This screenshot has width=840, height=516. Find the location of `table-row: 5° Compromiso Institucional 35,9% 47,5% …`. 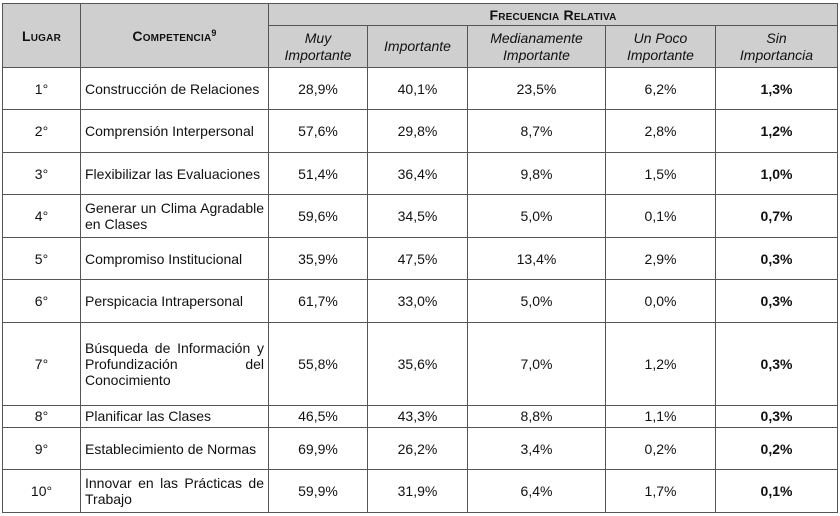

table-row: 5° Compromiso Institucional 35,9% 47,5% … is located at coordinates (420, 258).